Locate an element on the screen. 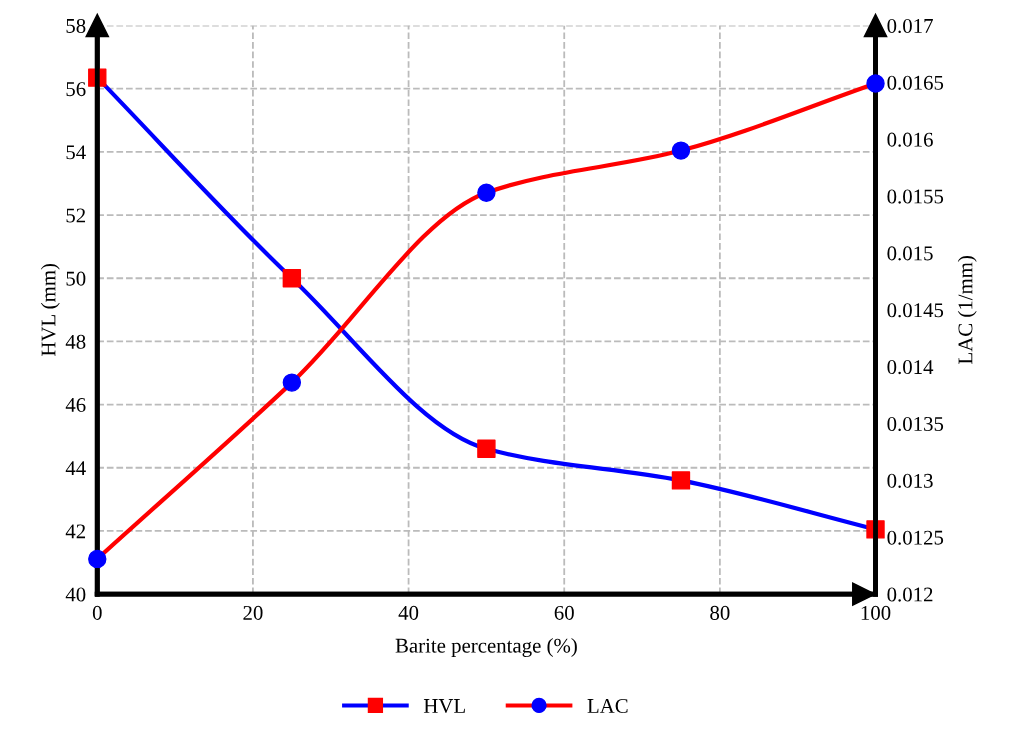  y-tick-label: 50 is located at coordinates (76, 278).